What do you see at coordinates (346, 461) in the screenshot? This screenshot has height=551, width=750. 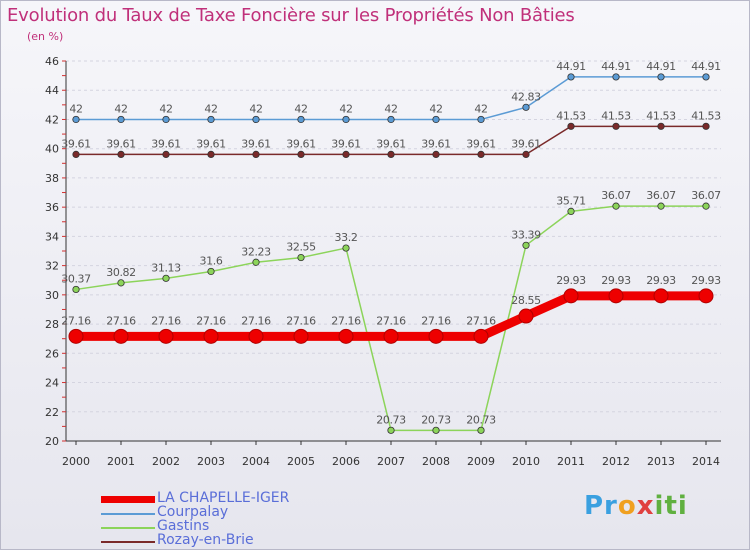 I see `x-tick-label: 2006` at bounding box center [346, 461].